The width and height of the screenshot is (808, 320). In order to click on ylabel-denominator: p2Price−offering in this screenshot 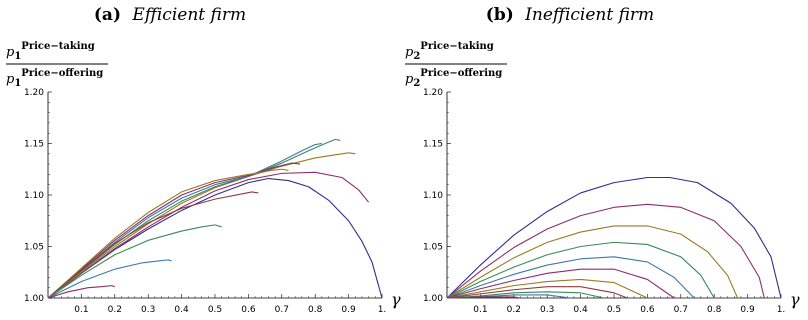, I will do `click(453, 78)`.